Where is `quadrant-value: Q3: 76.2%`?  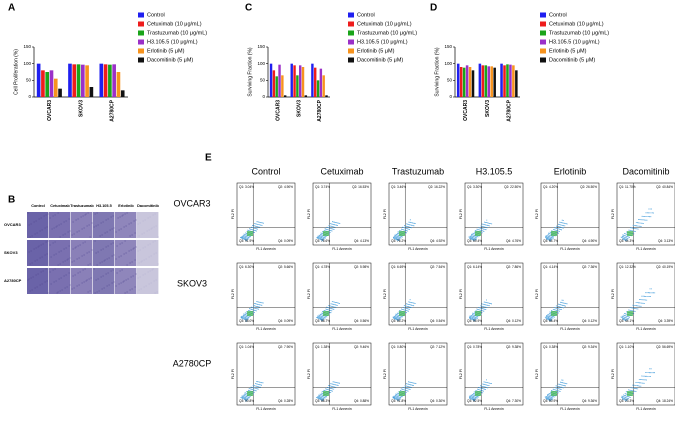 quadrant-value: Q3: 76.2% is located at coordinates (398, 241).